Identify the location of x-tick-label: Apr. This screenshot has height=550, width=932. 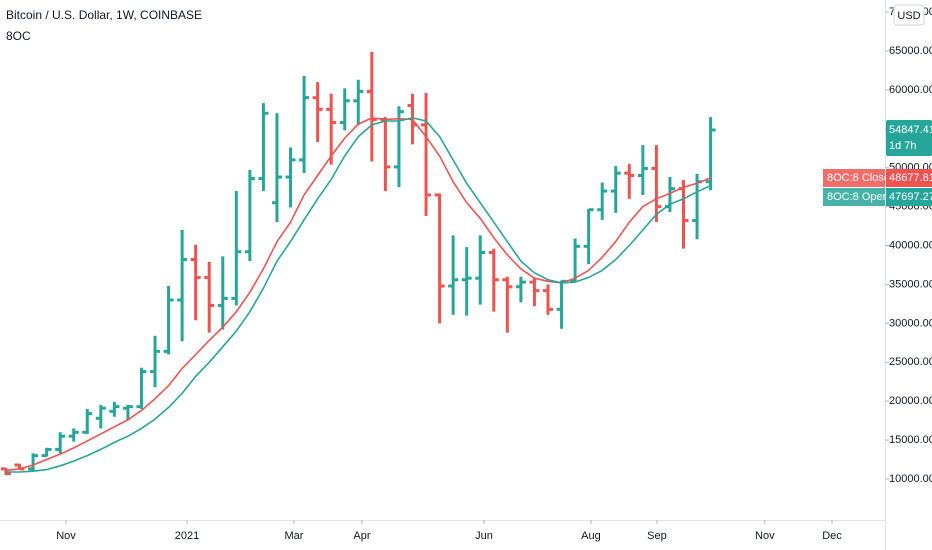
(361, 536).